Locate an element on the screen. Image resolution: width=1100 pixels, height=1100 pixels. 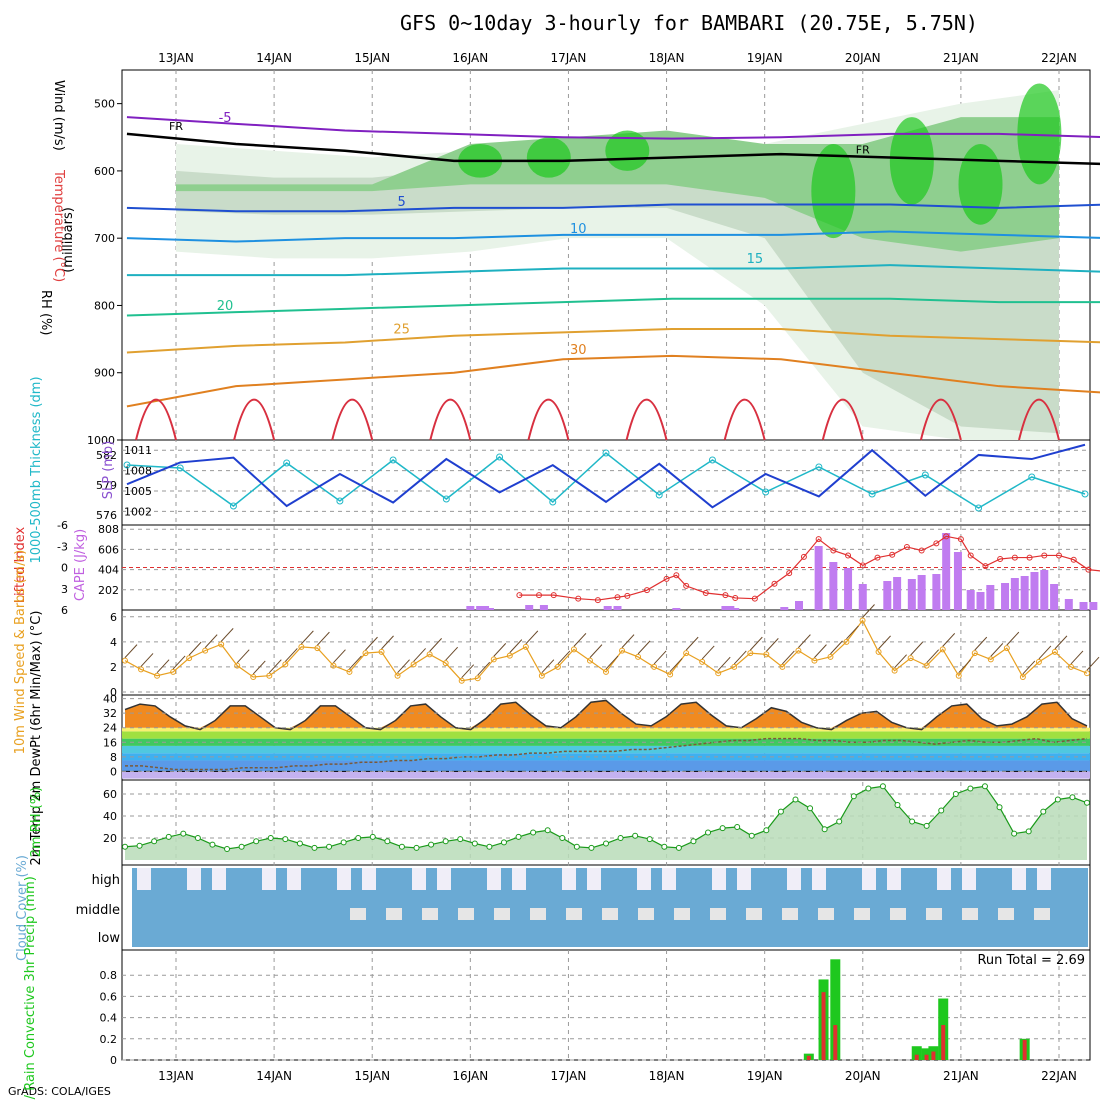
top-date-label: 20JAN is located at coordinates (863, 58).